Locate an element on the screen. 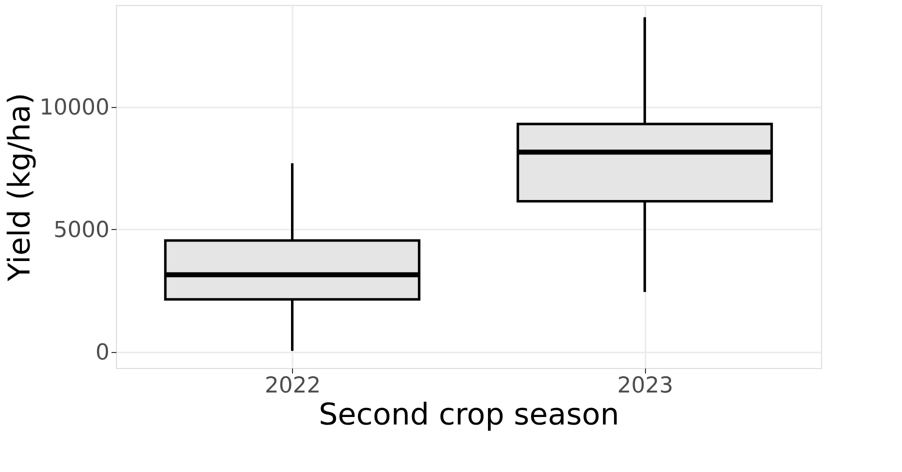 The width and height of the screenshot is (902, 472). y-tick-label: 0 is located at coordinates (103, 353).